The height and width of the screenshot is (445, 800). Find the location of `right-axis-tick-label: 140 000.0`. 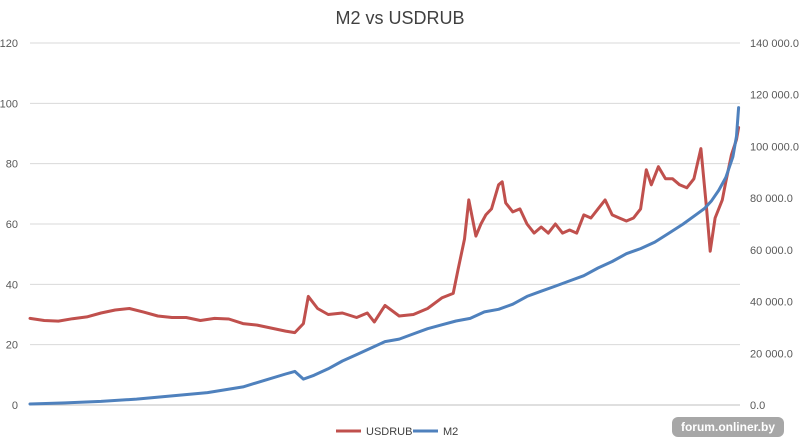

right-axis-tick-label: 140 000.0 is located at coordinates (774, 44).